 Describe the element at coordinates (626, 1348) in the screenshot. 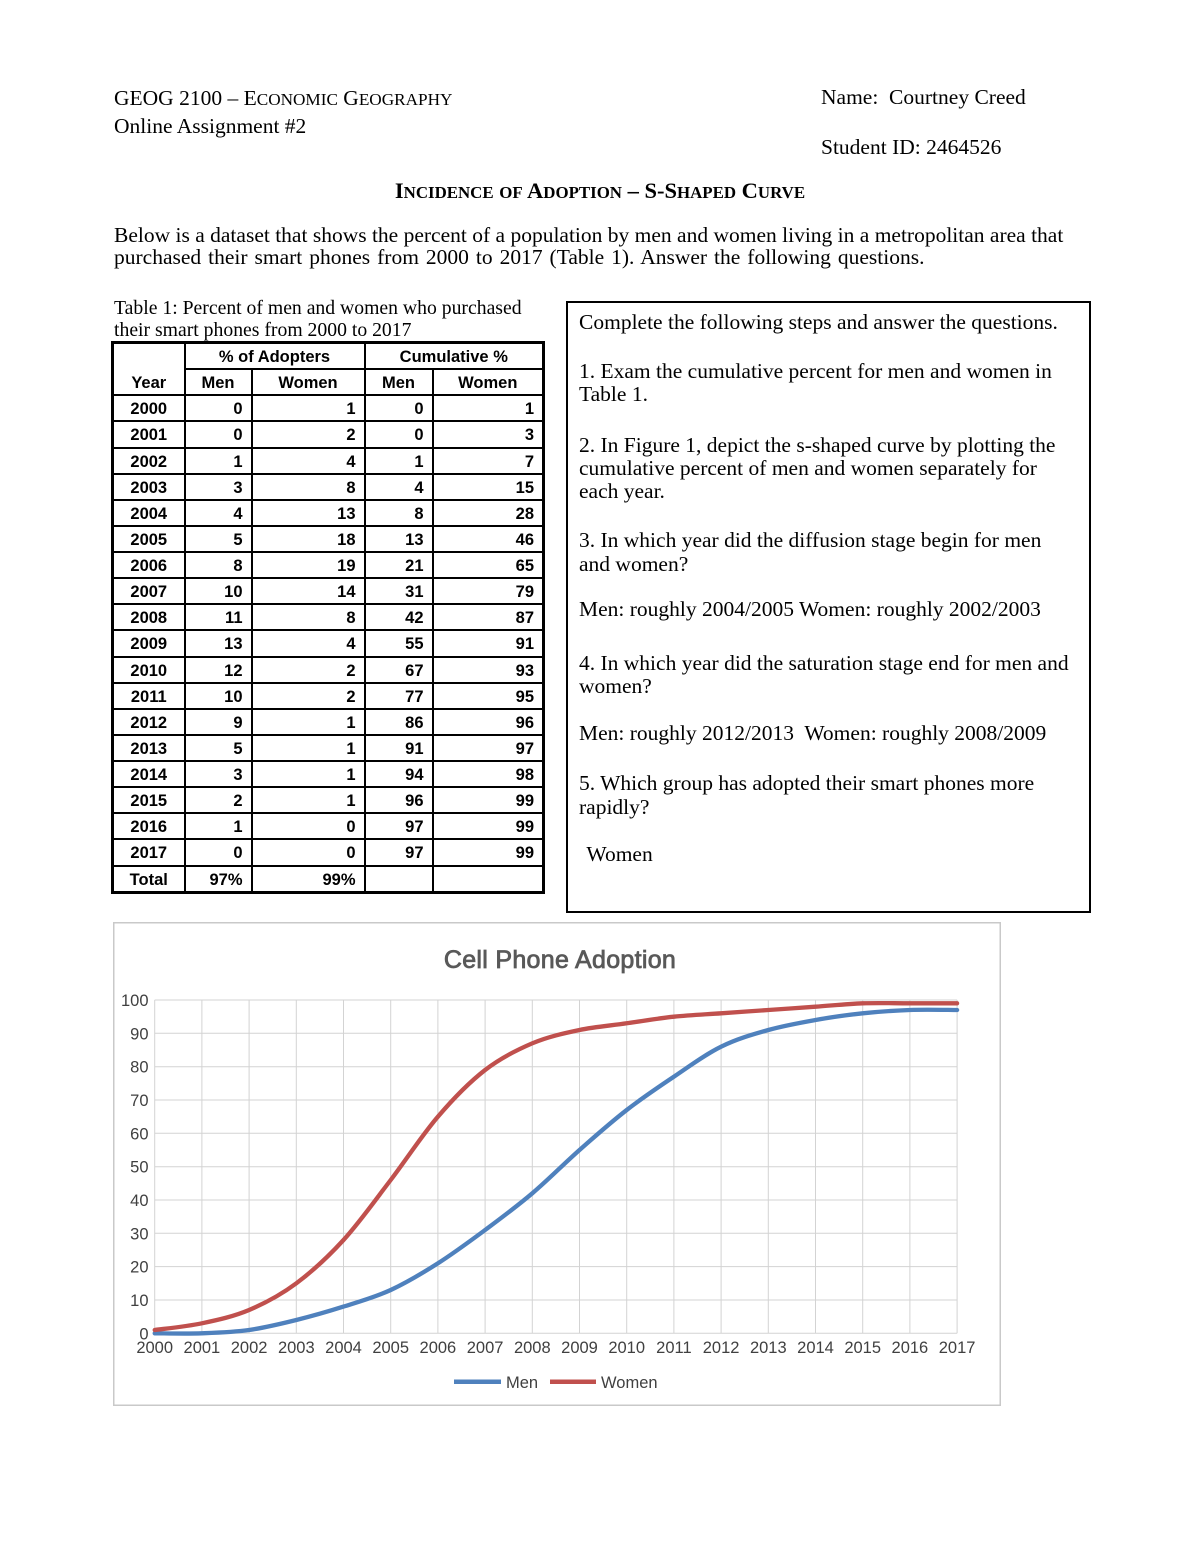

I see `svg-text: 2010` at that location.